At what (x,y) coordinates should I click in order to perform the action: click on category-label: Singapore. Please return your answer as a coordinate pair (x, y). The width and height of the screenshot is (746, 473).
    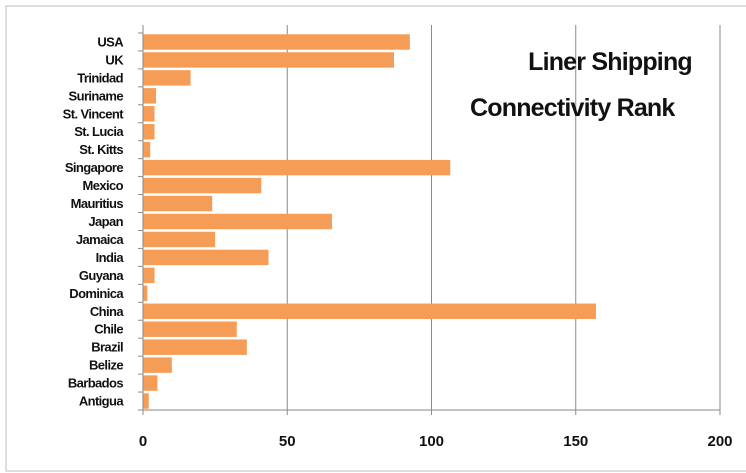
    Looking at the image, I should click on (94, 167).